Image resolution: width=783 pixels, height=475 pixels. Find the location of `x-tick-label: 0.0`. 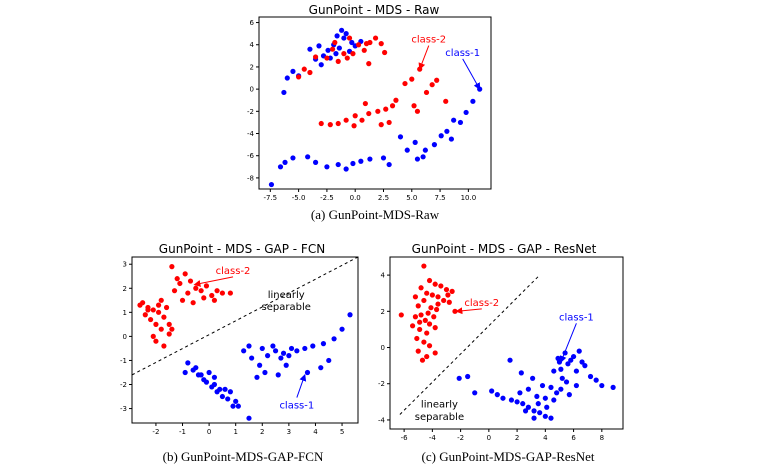

x-tick-label: 0.0 is located at coordinates (355, 198).